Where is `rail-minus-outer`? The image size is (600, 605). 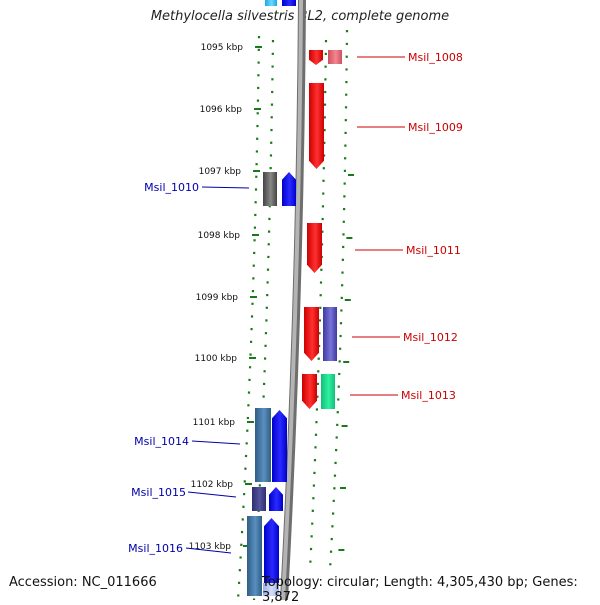 rail-minus-outer is located at coordinates (248, 317).